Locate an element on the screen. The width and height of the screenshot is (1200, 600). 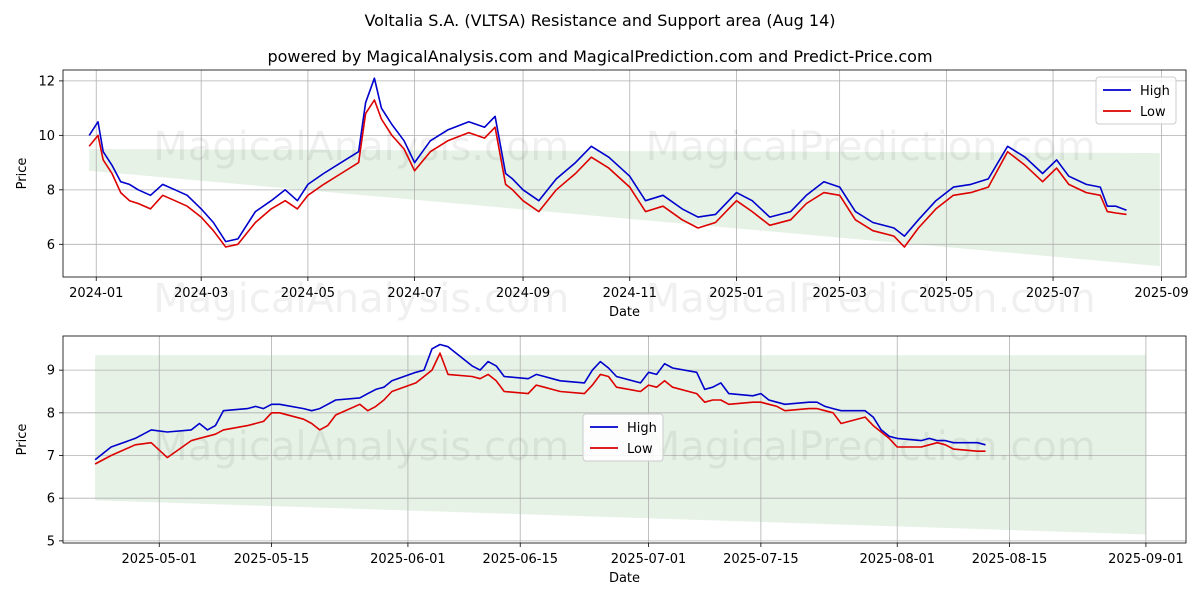
x-tick-label: 2025-05-01 is located at coordinates (159, 559).